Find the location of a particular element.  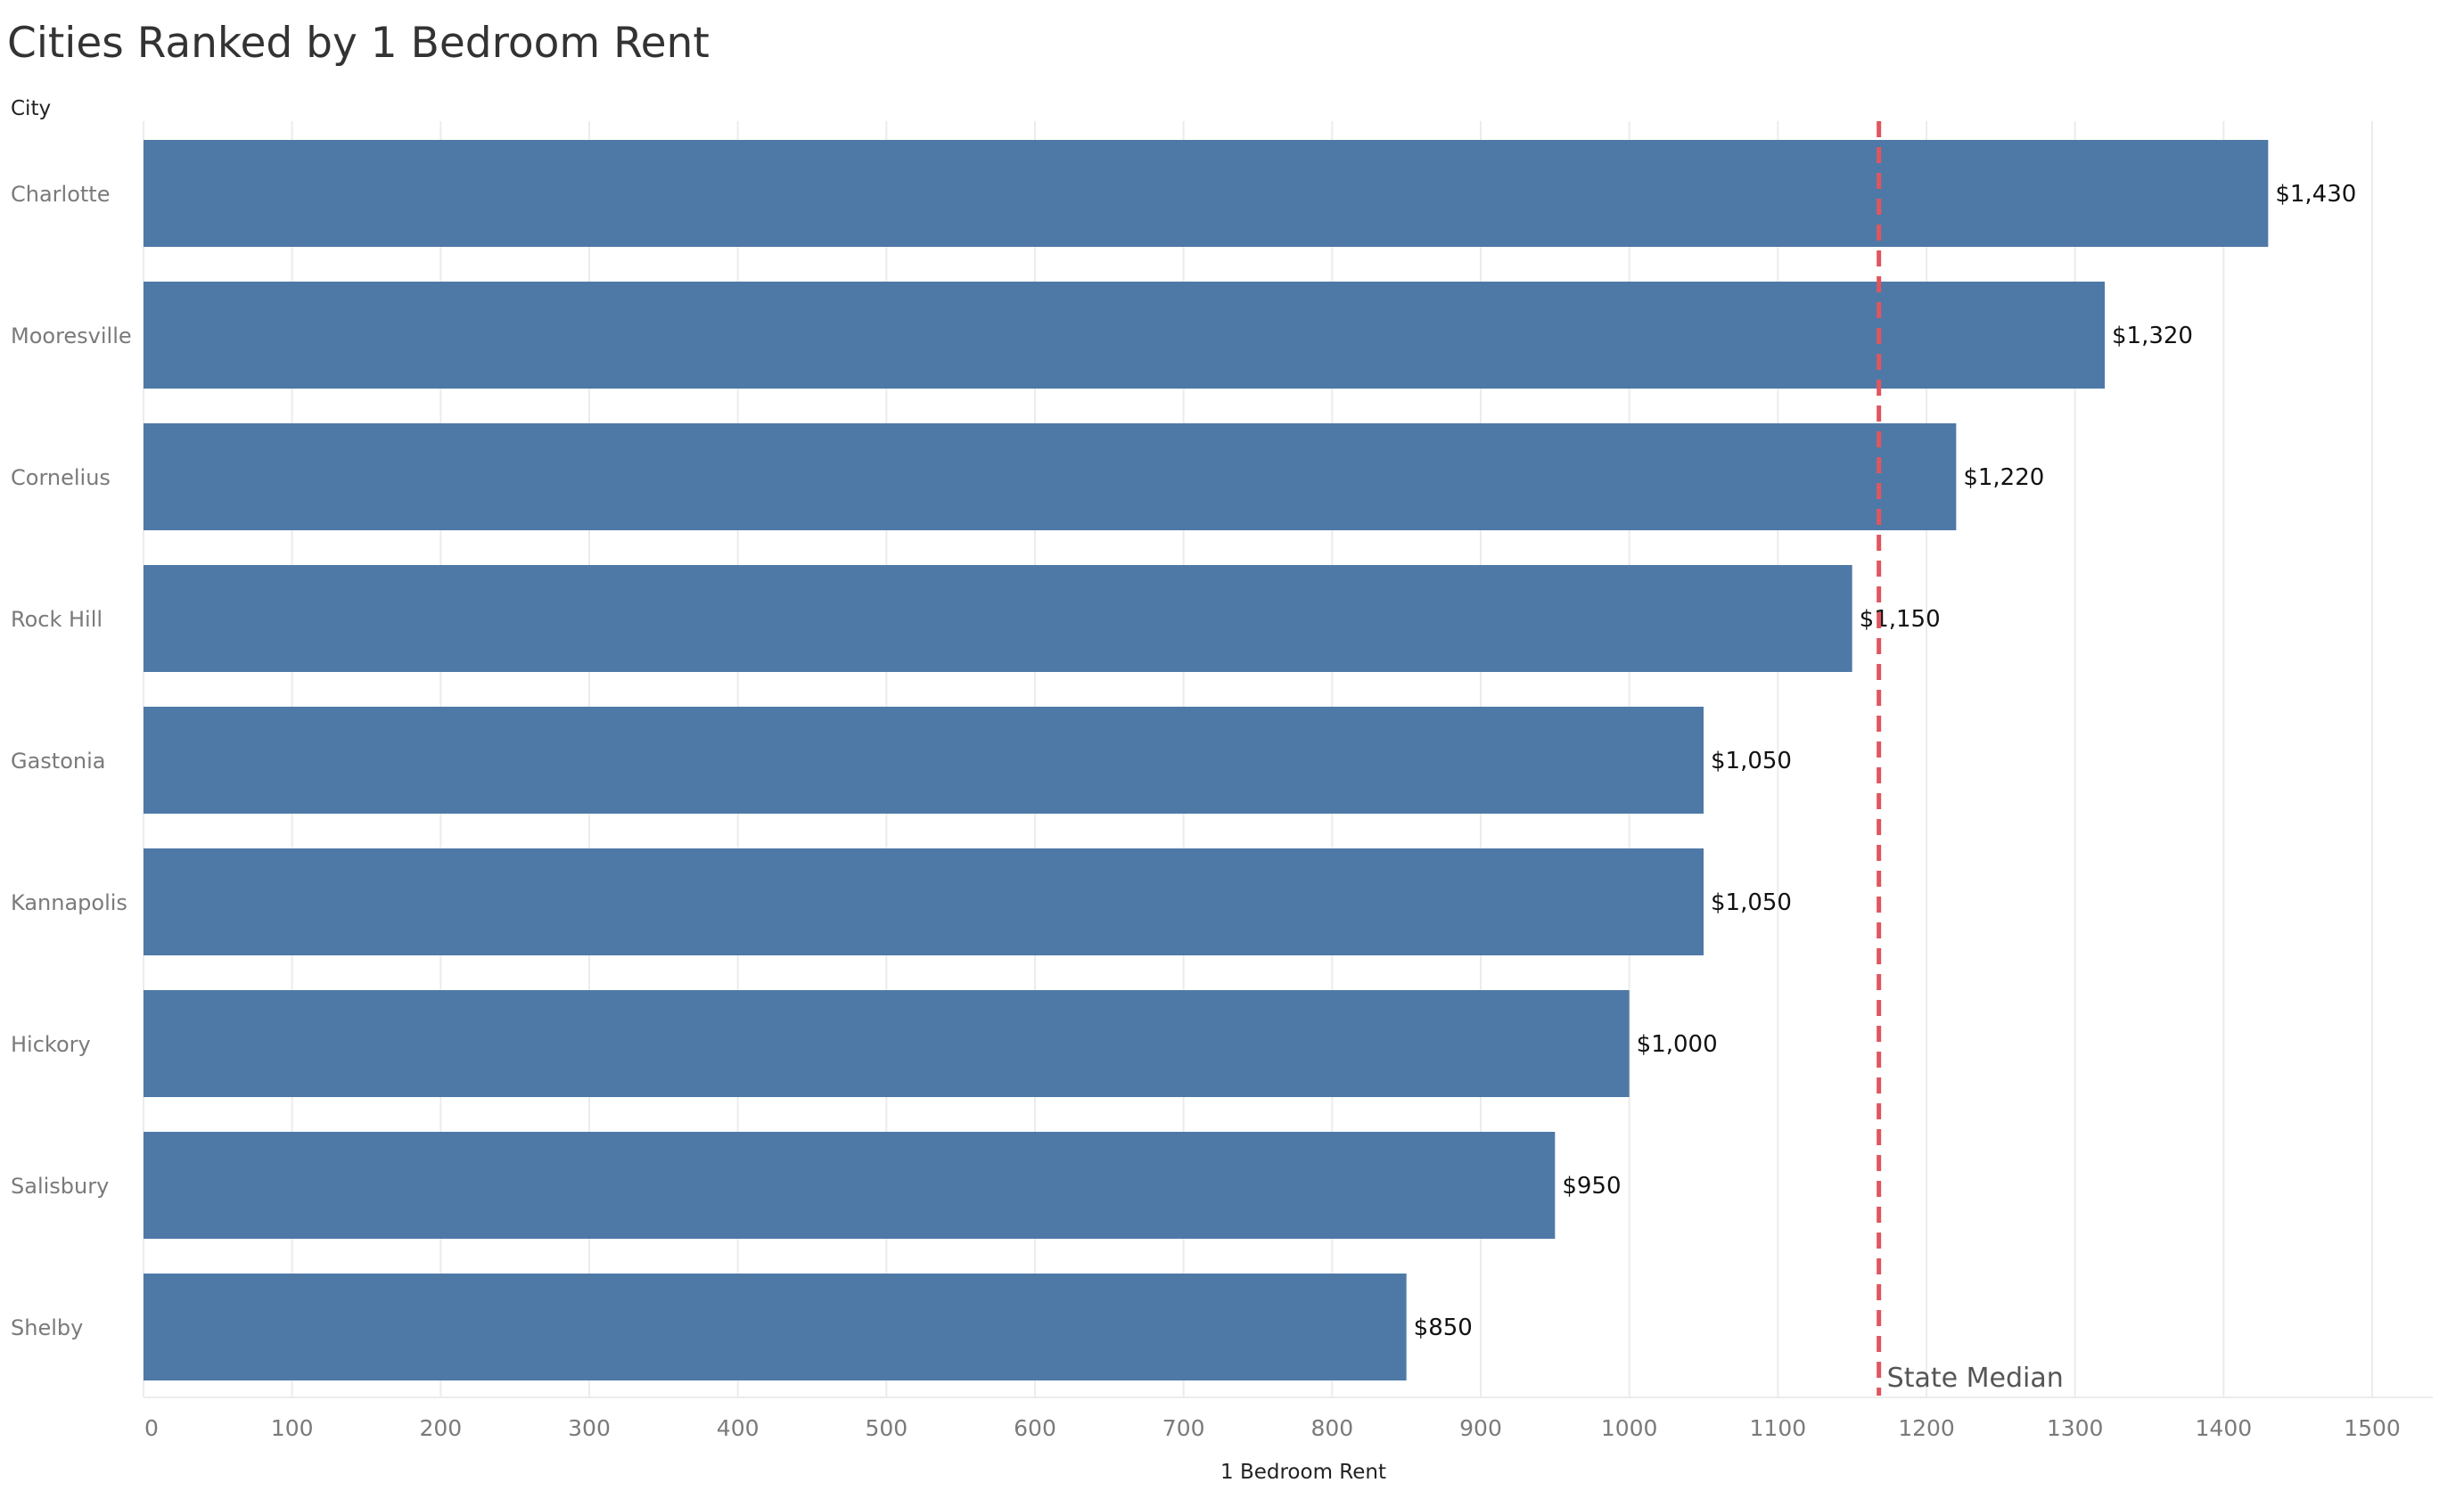

category-label-7: Salisbury is located at coordinates (60, 1186).